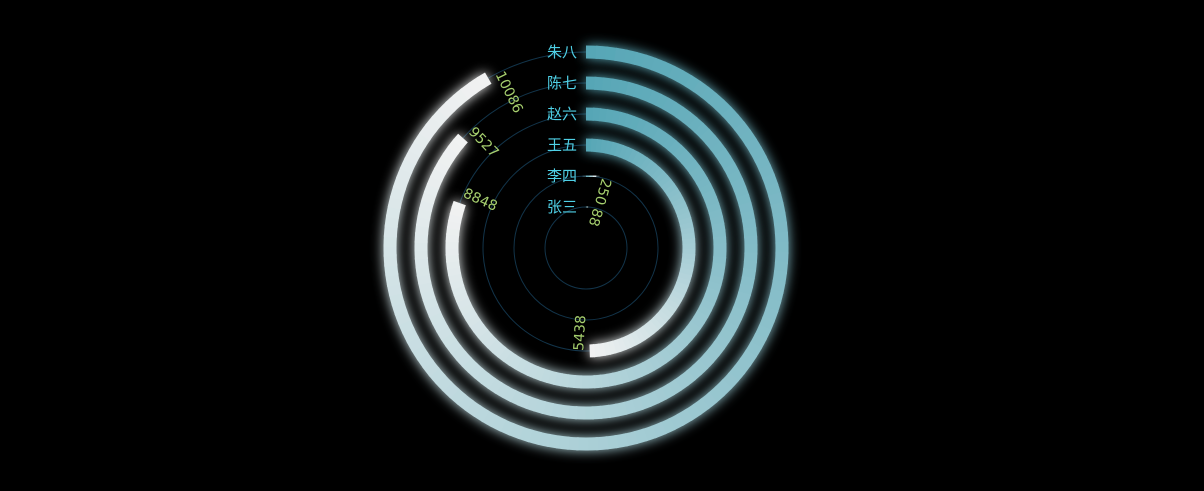 This screenshot has height=491, width=1204. I want to click on bar-王五, so click(640, 248).